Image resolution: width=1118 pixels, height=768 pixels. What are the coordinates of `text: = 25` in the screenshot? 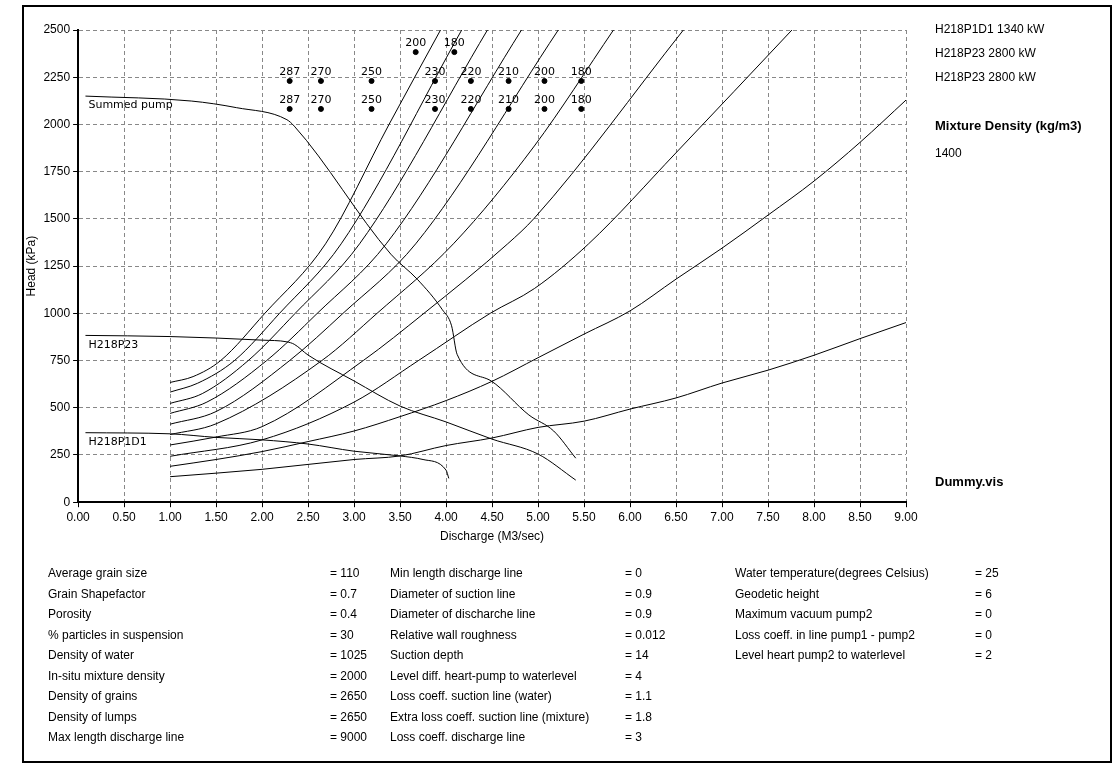 It's located at (987, 573).